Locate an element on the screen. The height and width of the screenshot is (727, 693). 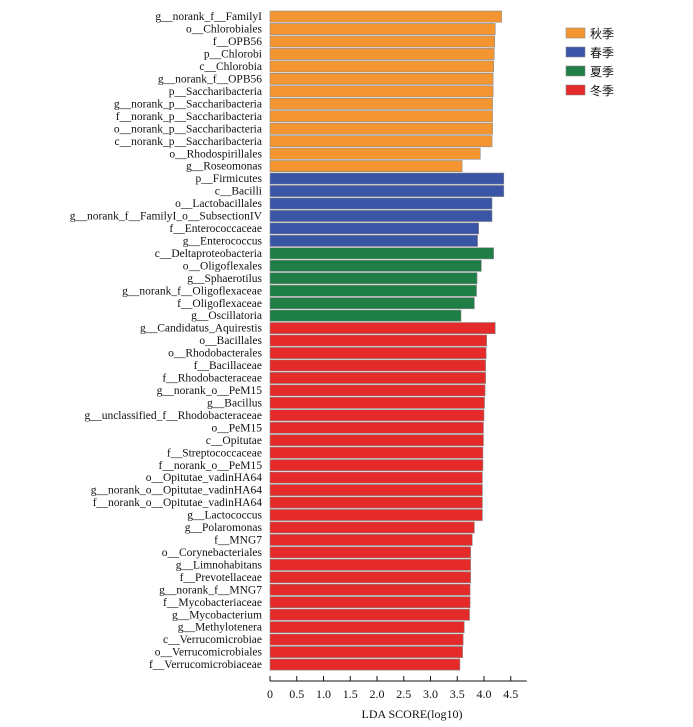
category-label: f__Verrucomicrobiaceae is located at coordinates (205, 665).